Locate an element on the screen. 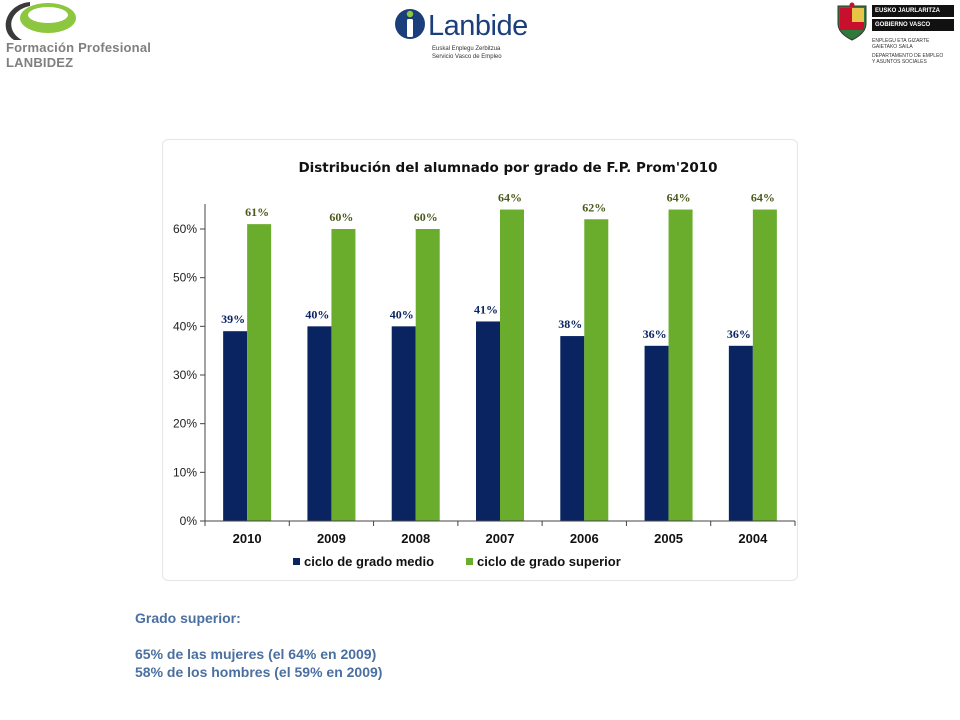 The image size is (960, 720). legend-label: ciclo de grado superior is located at coordinates (549, 561).